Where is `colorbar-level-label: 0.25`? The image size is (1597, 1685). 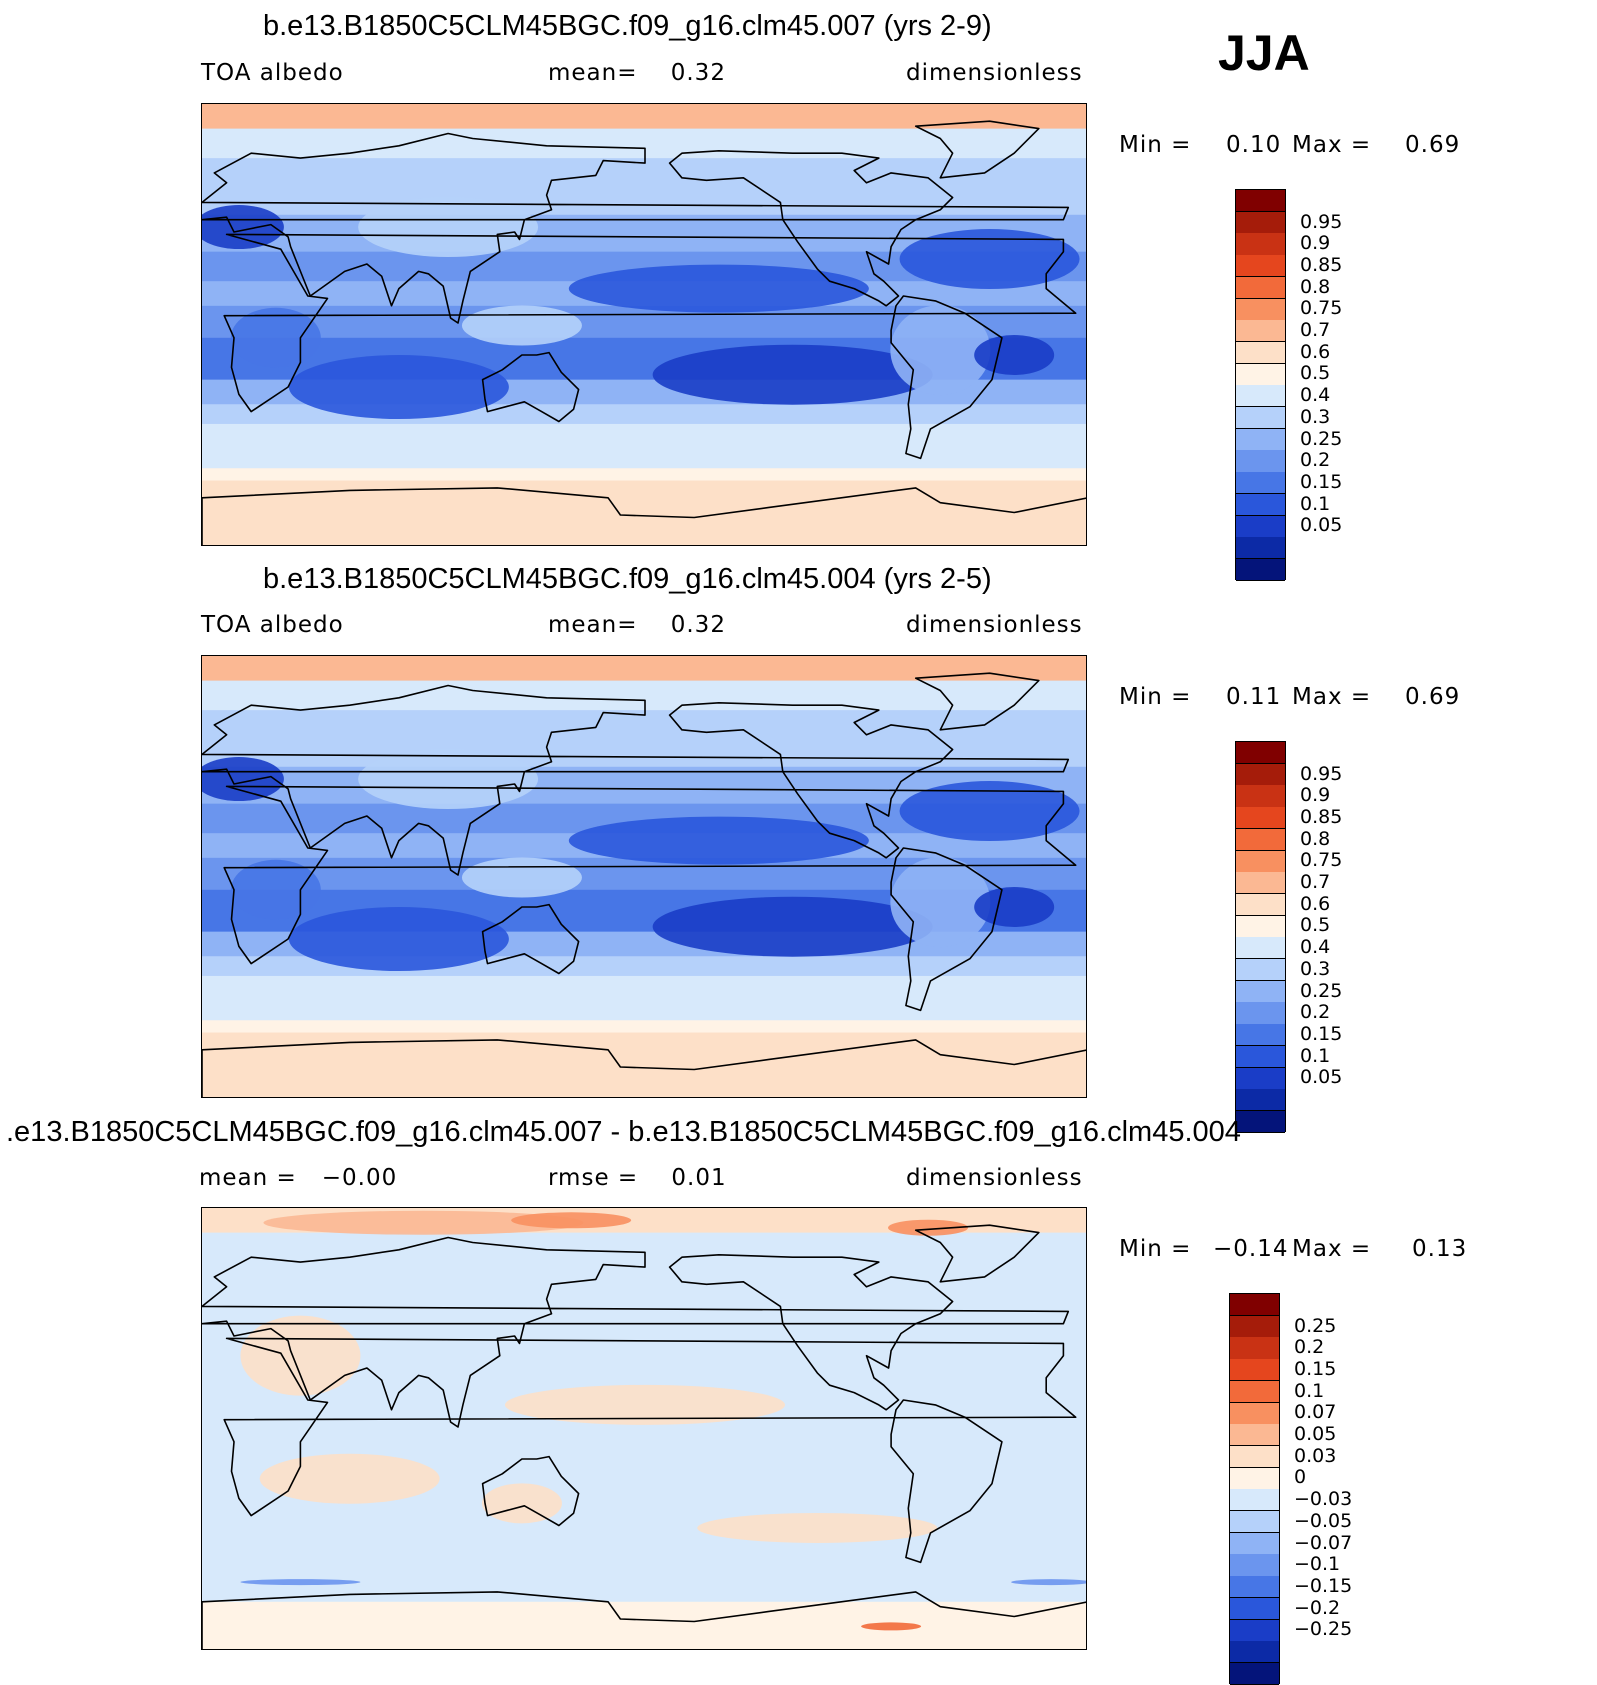
colorbar-level-label: 0.25 is located at coordinates (1321, 438).